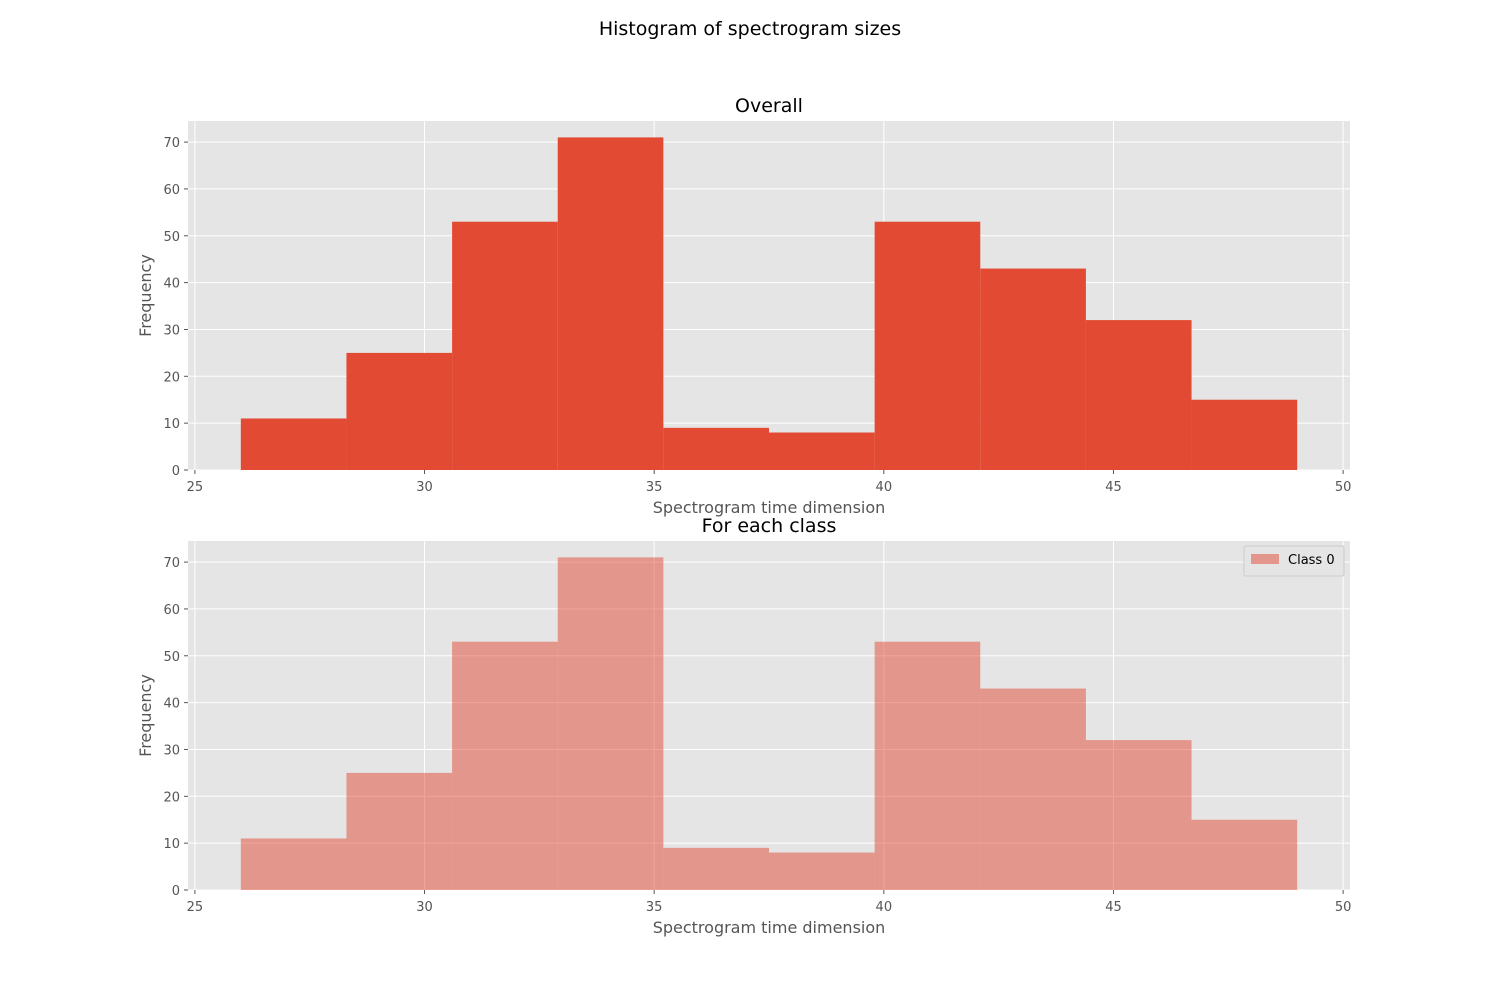 The height and width of the screenshot is (1000, 1500). Describe the element at coordinates (1265, 559) in the screenshot. I see `legend-swatch` at that location.